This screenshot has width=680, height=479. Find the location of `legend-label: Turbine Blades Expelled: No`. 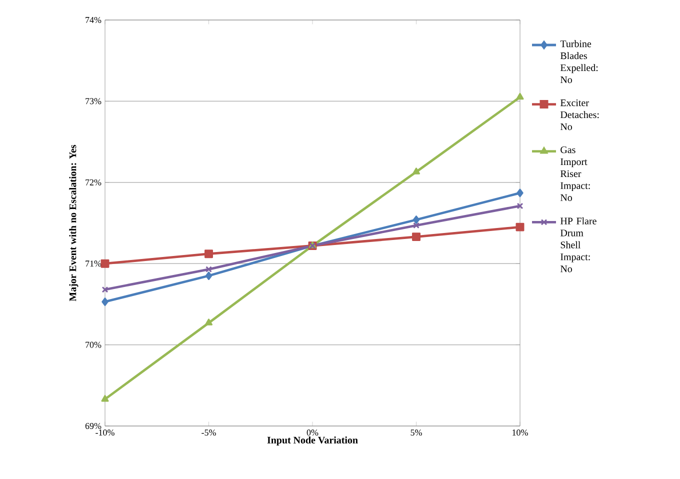

legend-label: Turbine Blades Expelled: No is located at coordinates (579, 62).